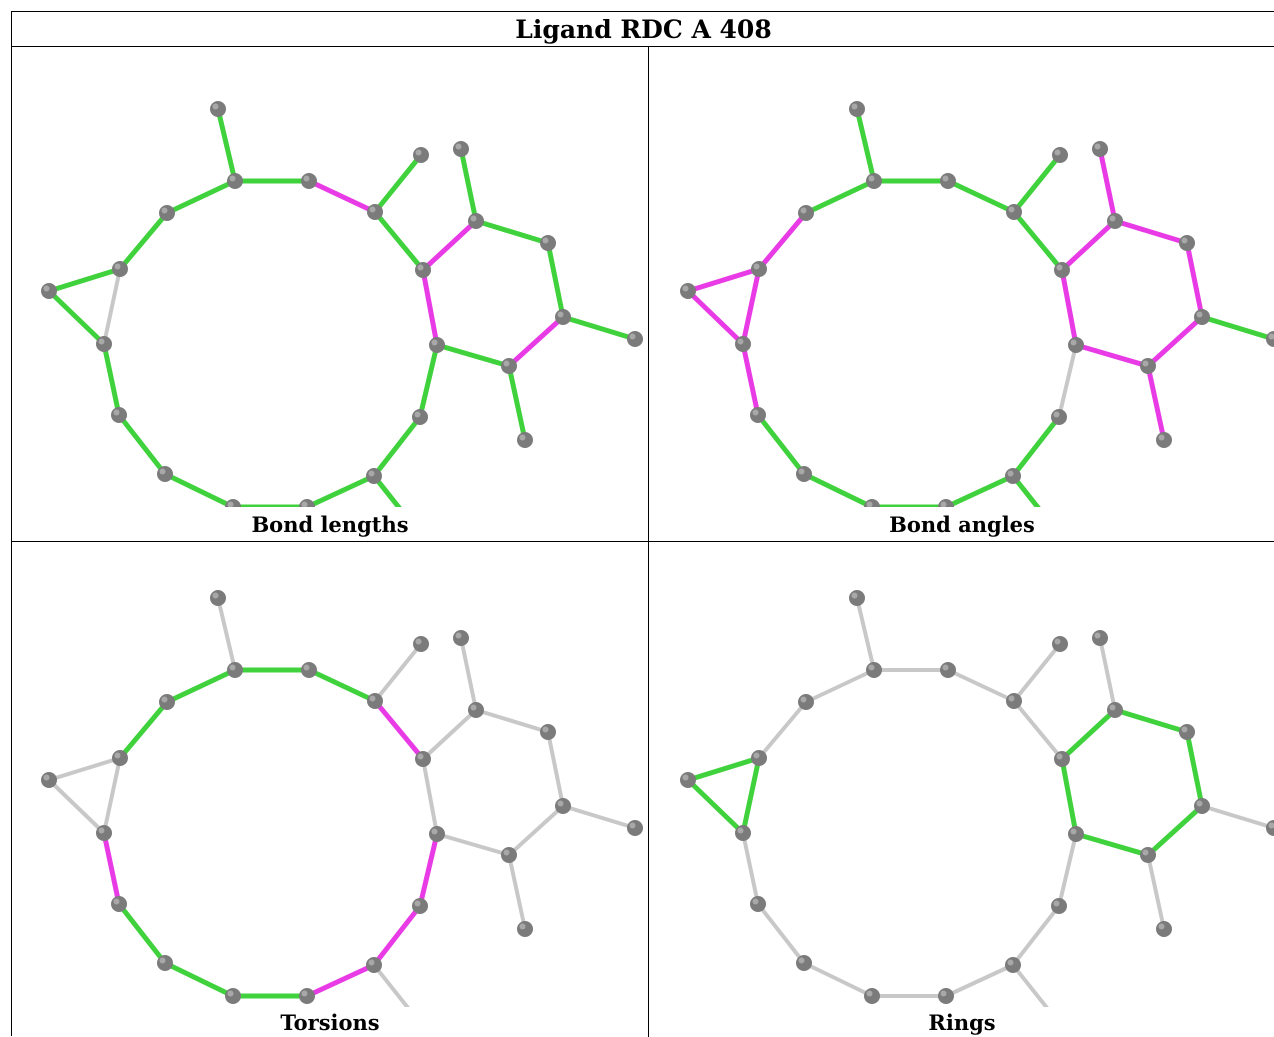 Image resolution: width=1274 pixels, height=1037 pixels. I want to click on panel-caption: Bond angles, so click(961, 524).